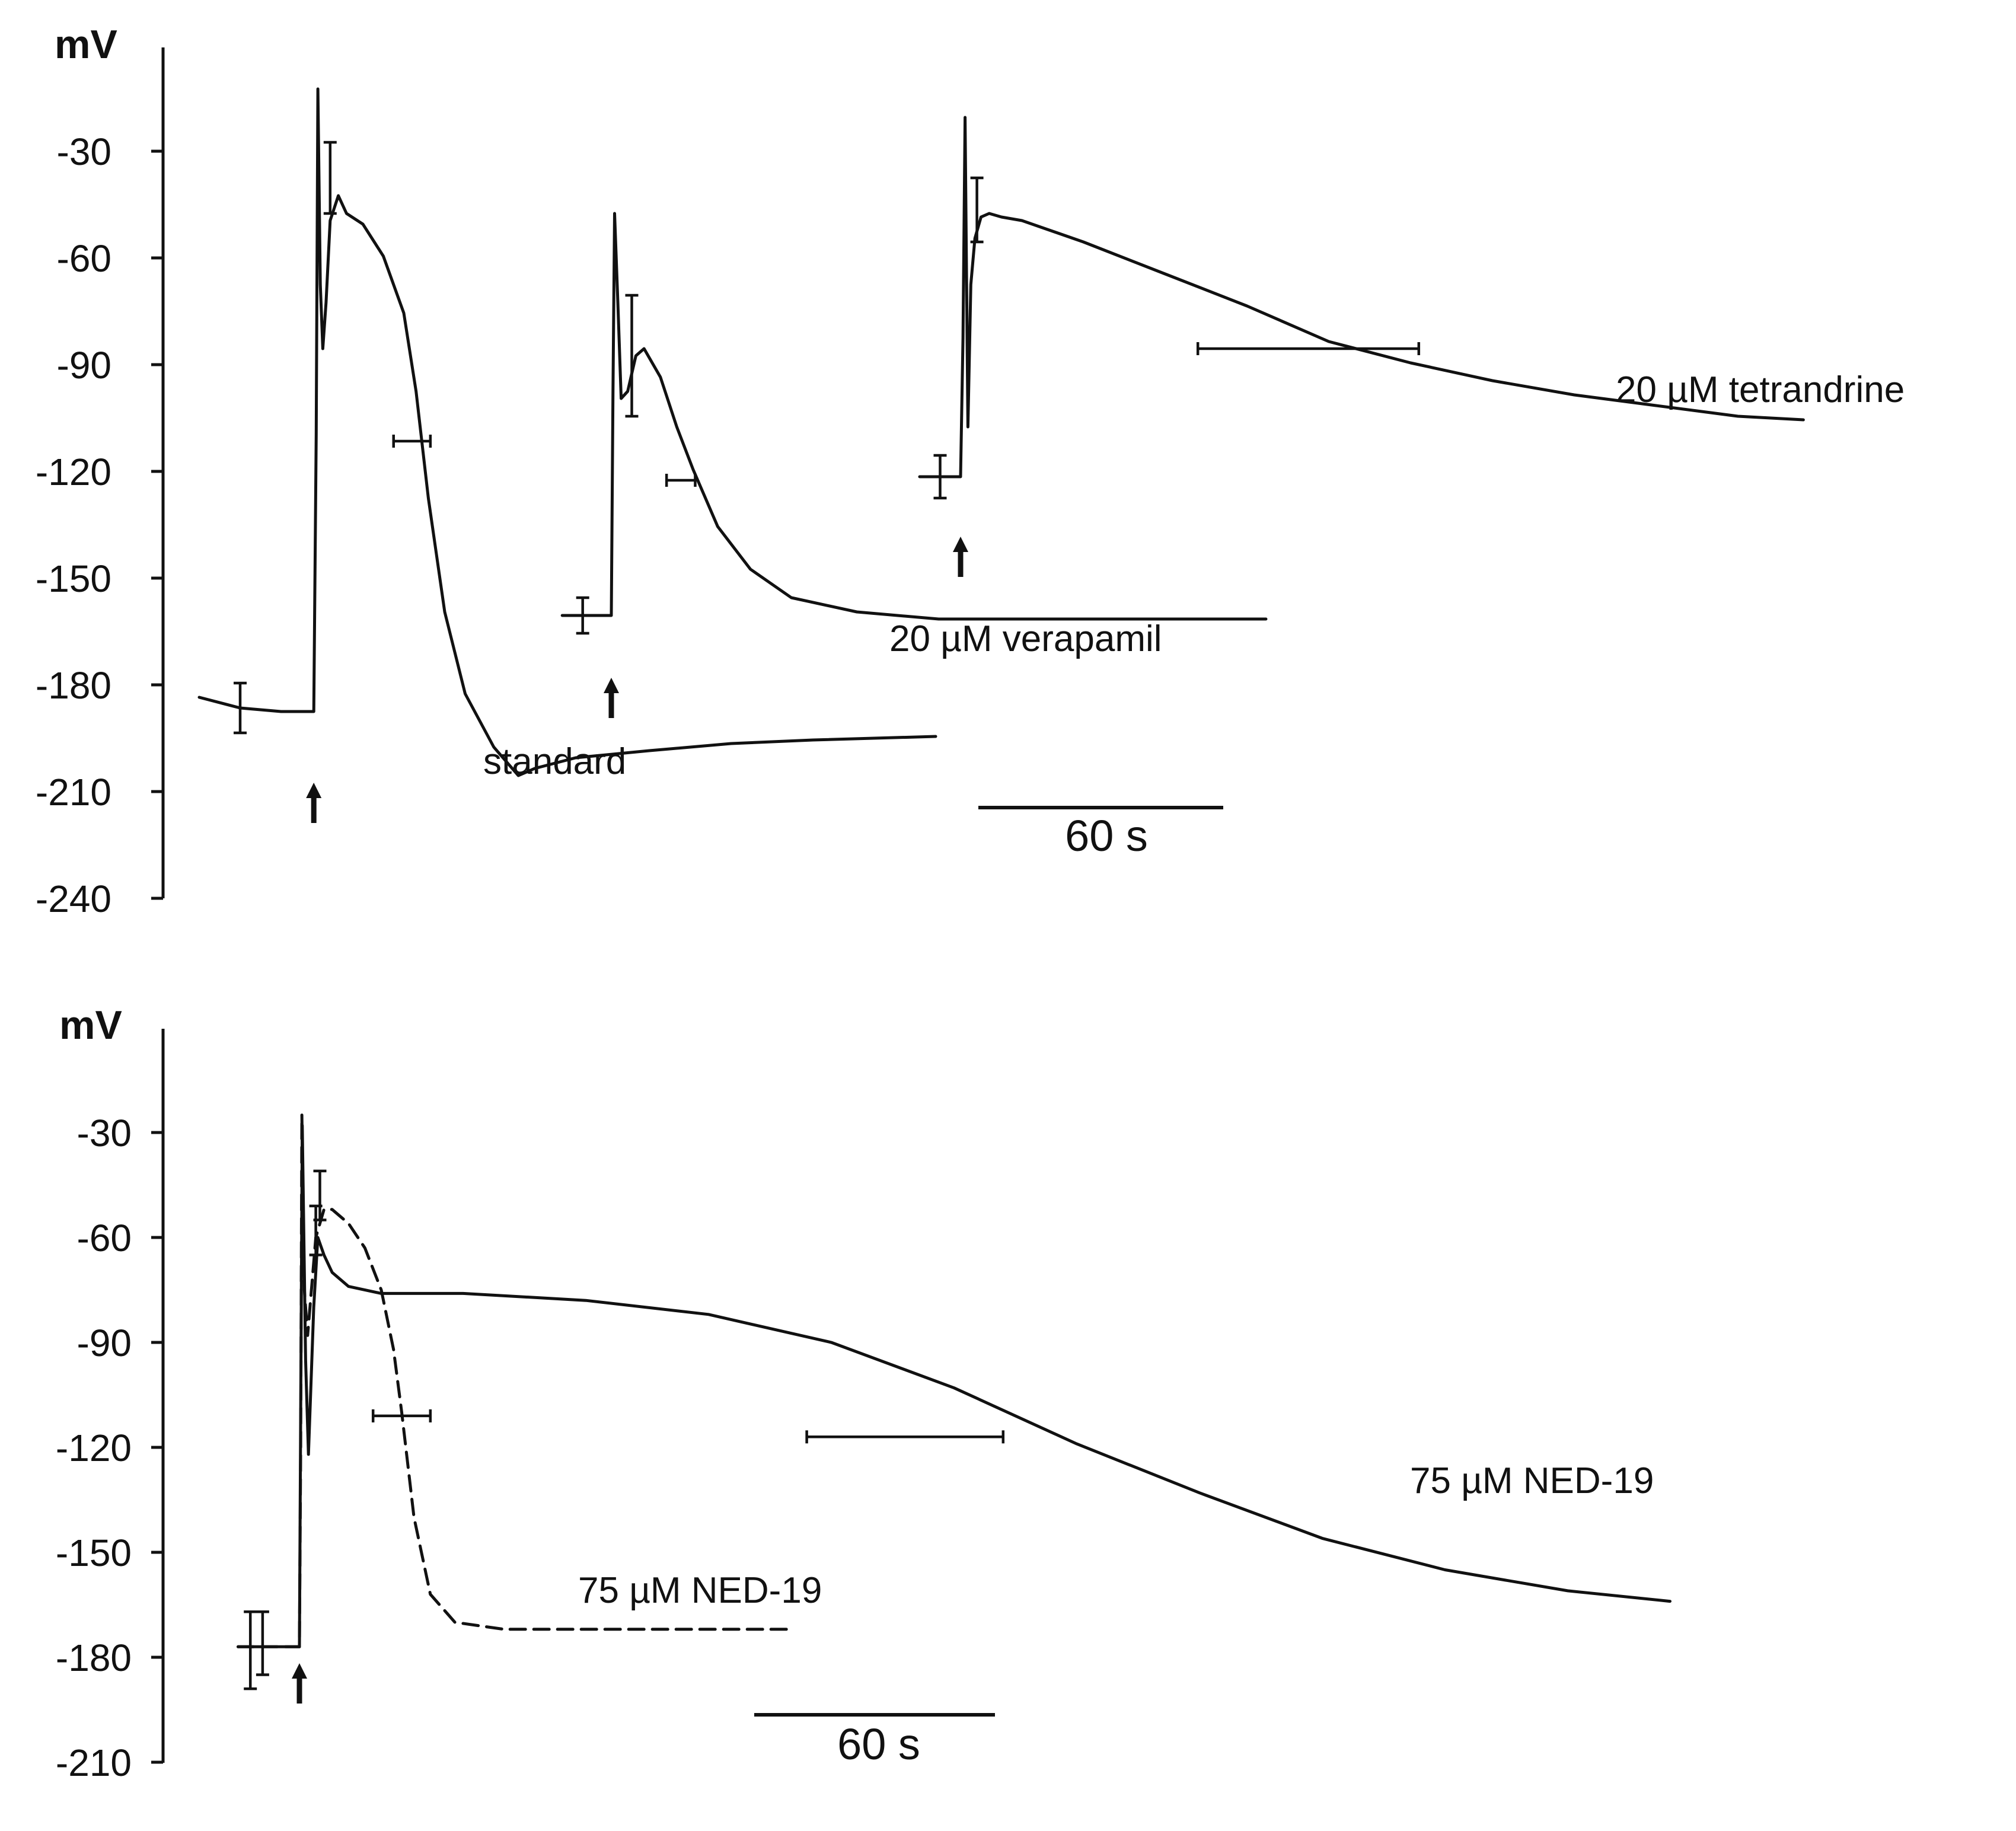  What do you see at coordinates (157, 524) in the screenshot?
I see `panel-top-y-ticks` at bounding box center [157, 524].